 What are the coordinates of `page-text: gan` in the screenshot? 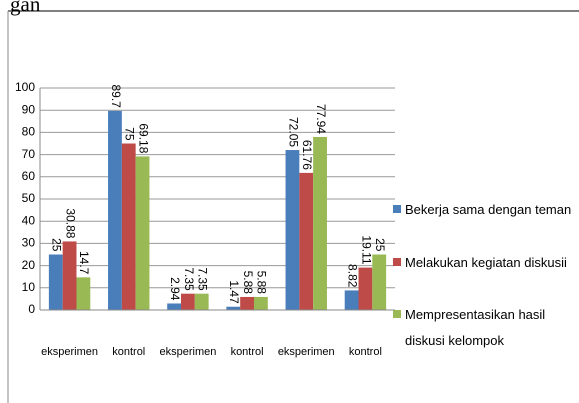 It's located at (25, 8).